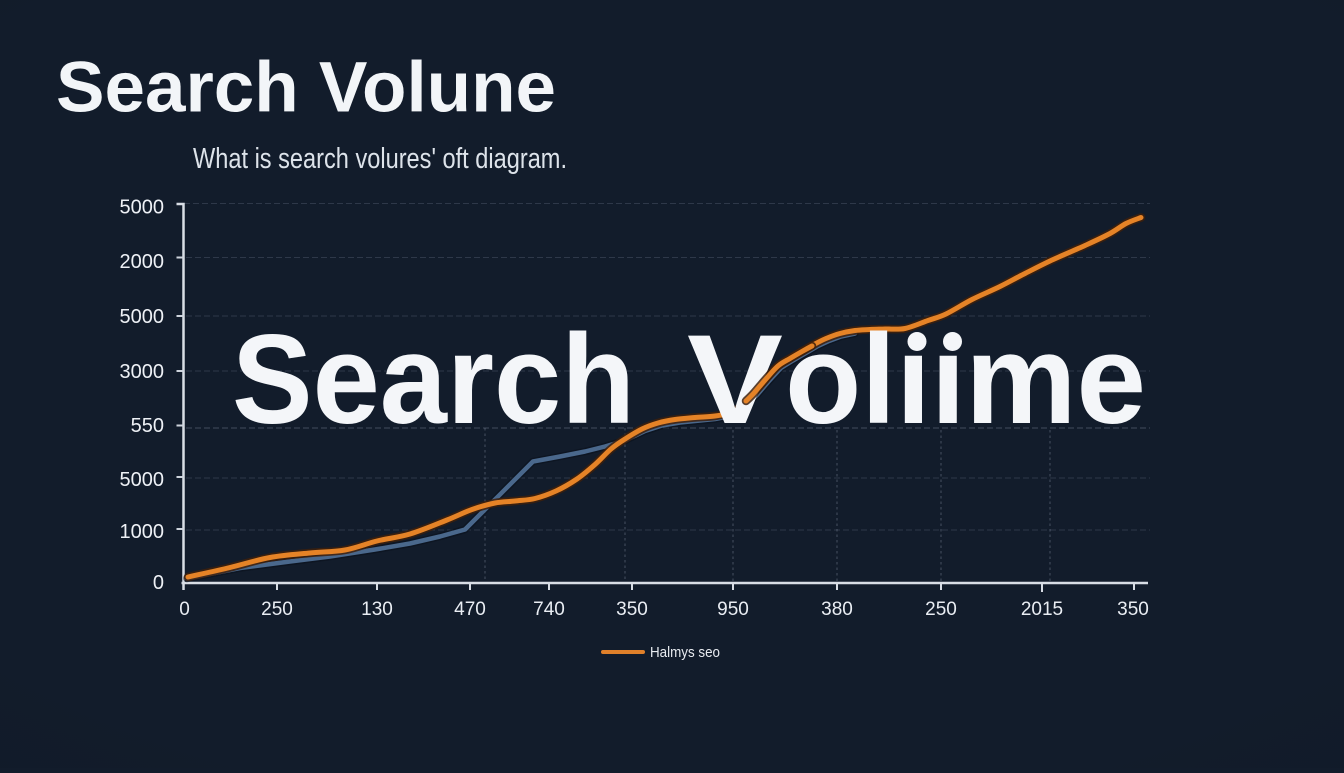  Describe the element at coordinates (142, 532) in the screenshot. I see `svg-text: 1000` at that location.